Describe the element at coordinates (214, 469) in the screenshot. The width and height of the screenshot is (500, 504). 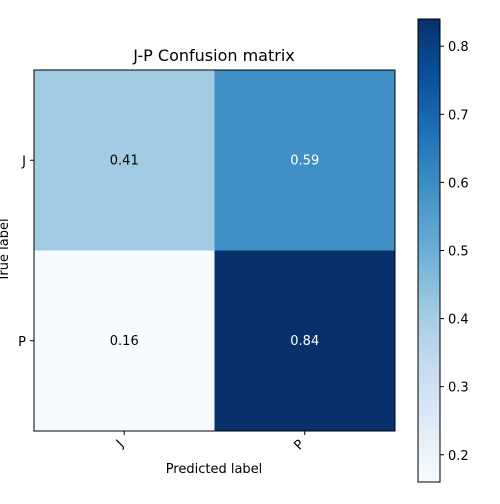
I see `x-axis-label: Predicted label` at that location.